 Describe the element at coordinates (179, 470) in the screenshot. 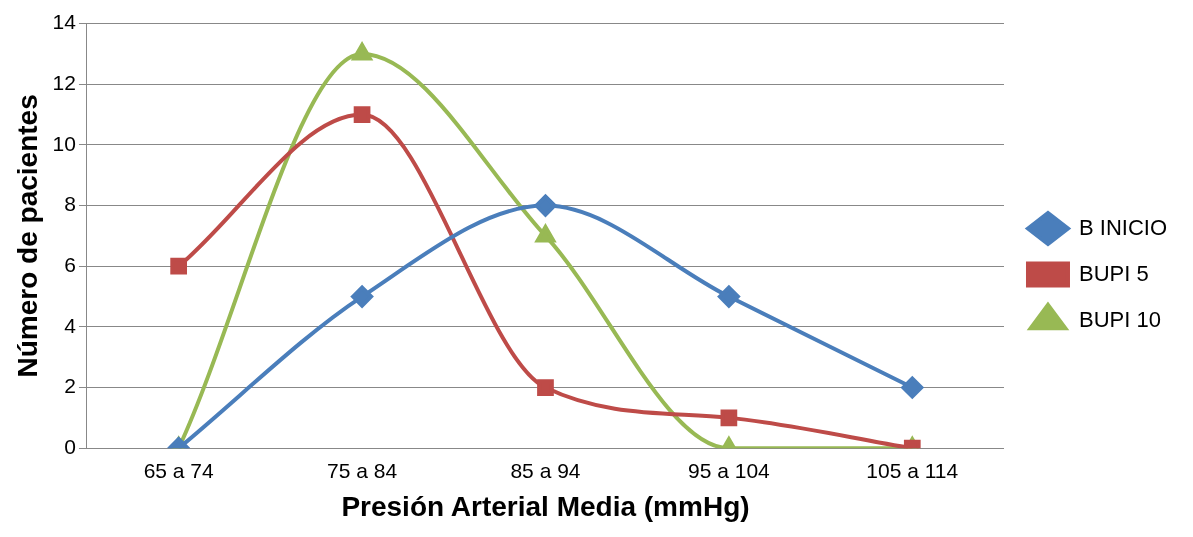

I see `x-tick-label: 65 a 74` at that location.